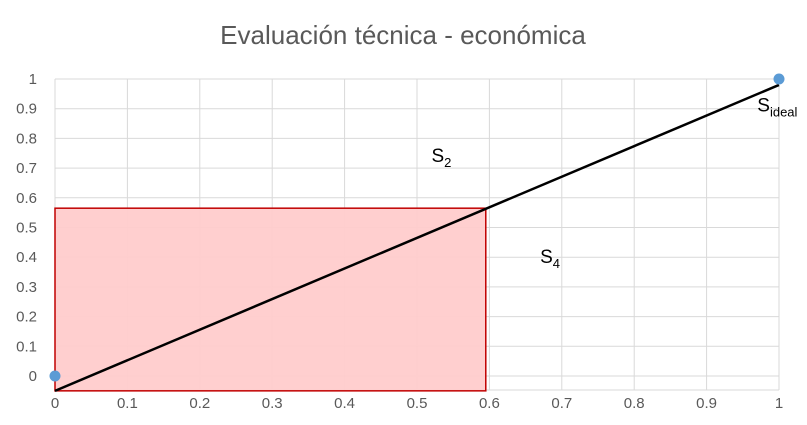 The image size is (807, 425). What do you see at coordinates (33, 376) in the screenshot?
I see `y-tick-label: 0` at bounding box center [33, 376].